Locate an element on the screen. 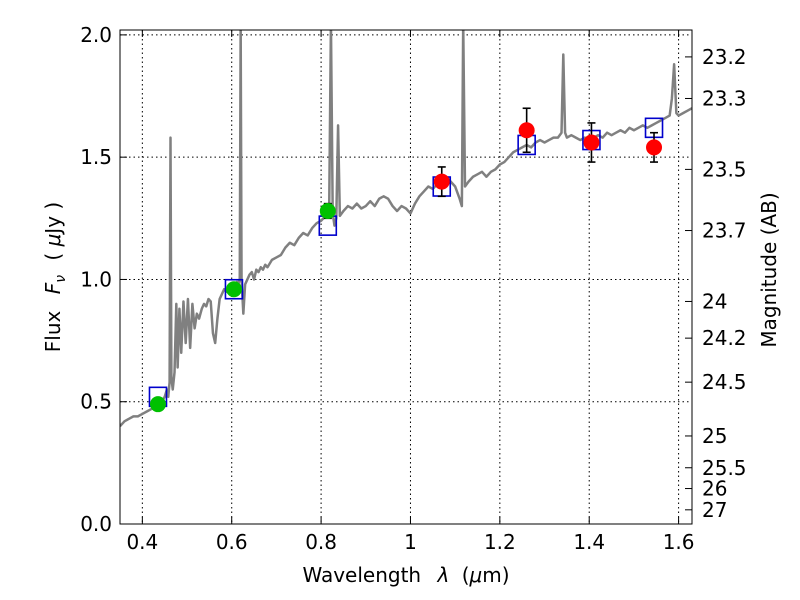 This screenshot has width=800, height=600. x-axis-unit-open: ( is located at coordinates (466, 575).